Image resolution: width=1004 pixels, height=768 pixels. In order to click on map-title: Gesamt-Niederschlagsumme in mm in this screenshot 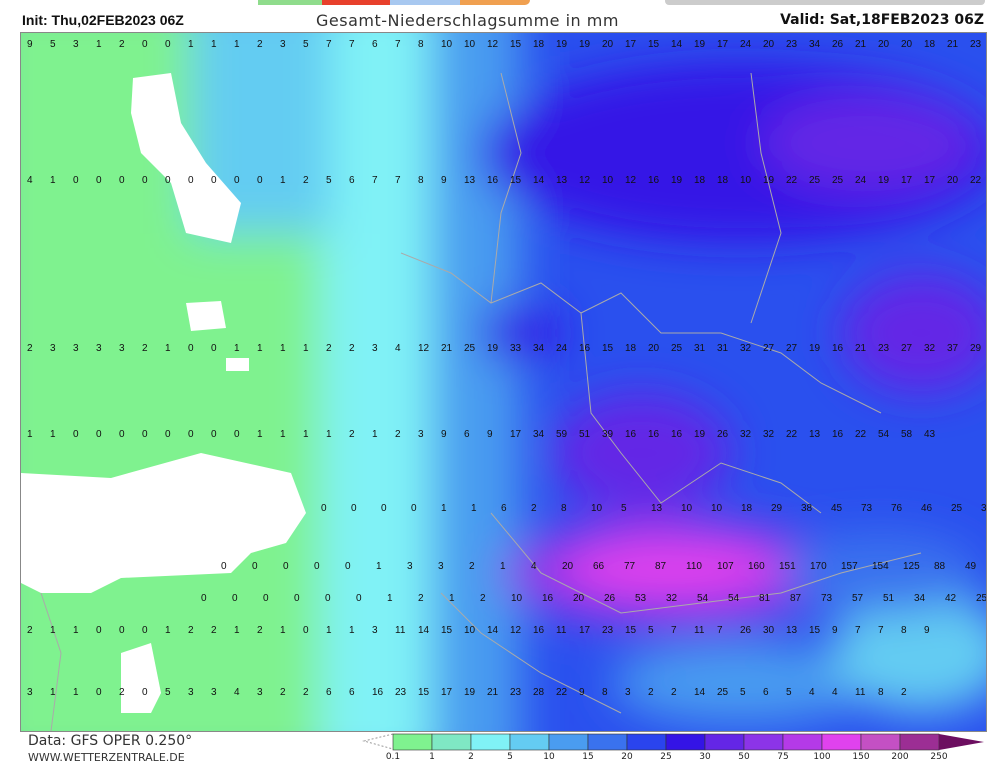, I will do `click(467, 20)`.